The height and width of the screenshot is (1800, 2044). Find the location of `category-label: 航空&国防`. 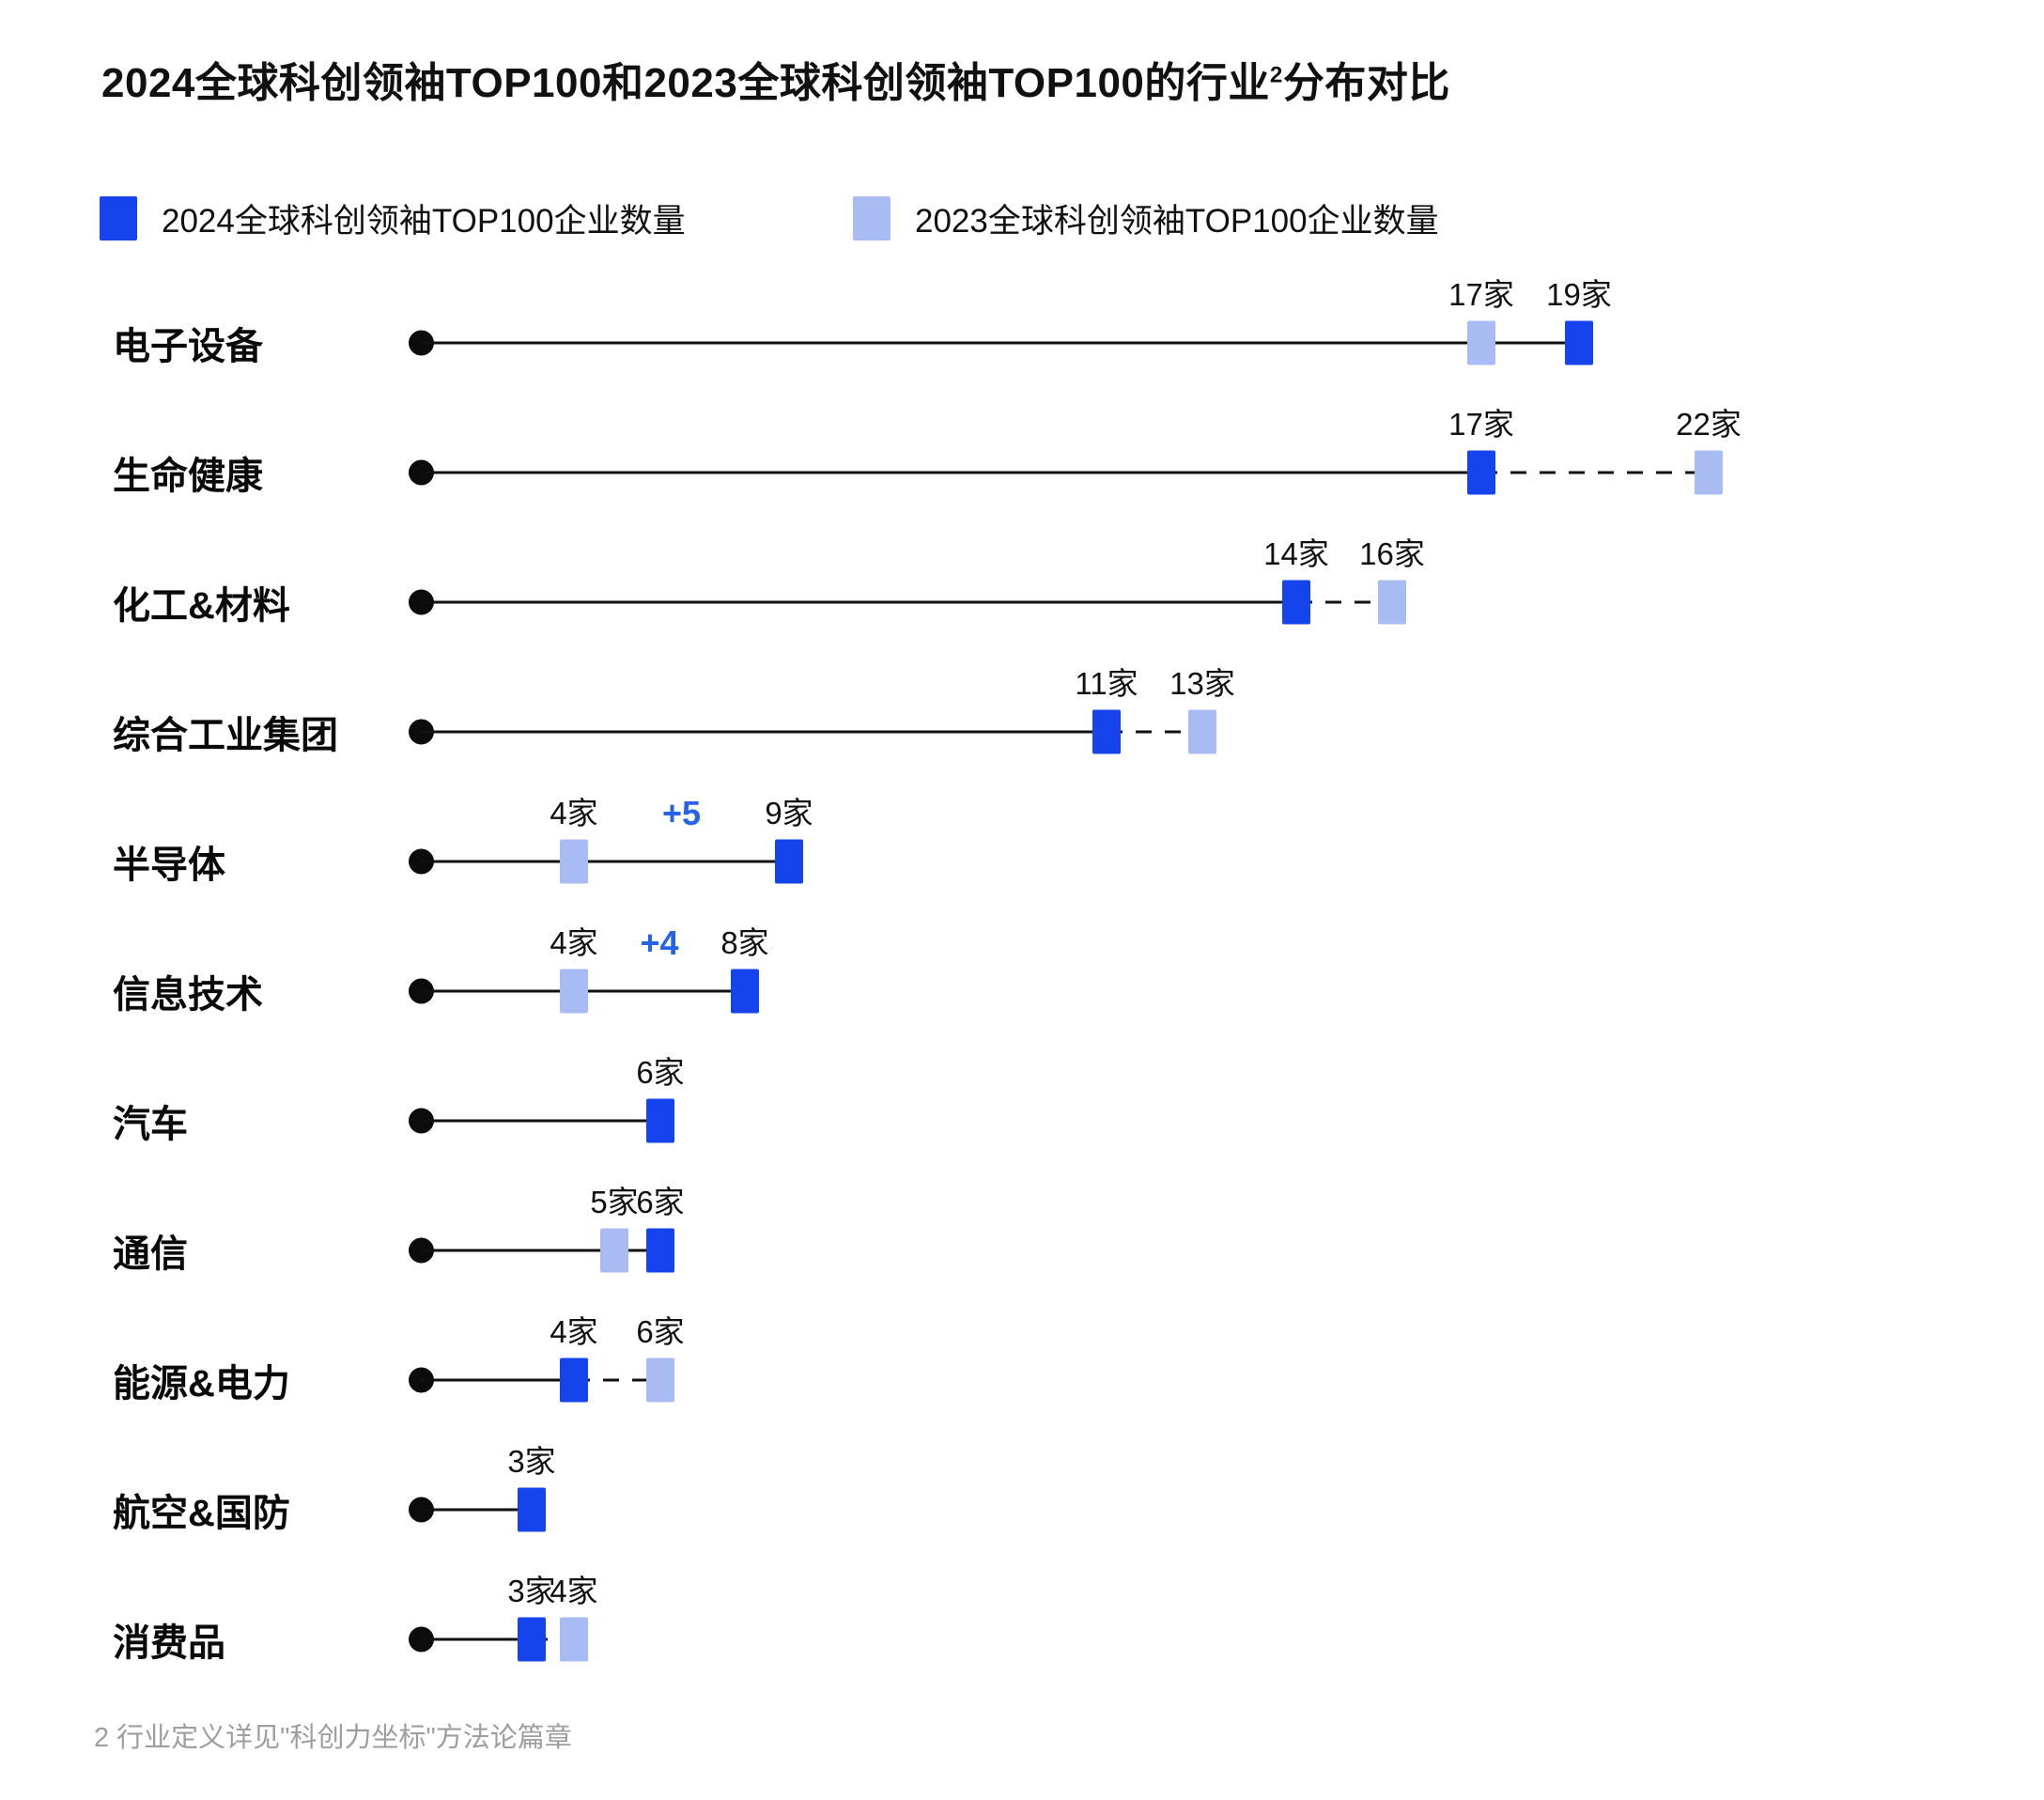

category-label: 航空&国防 is located at coordinates (201, 1514).